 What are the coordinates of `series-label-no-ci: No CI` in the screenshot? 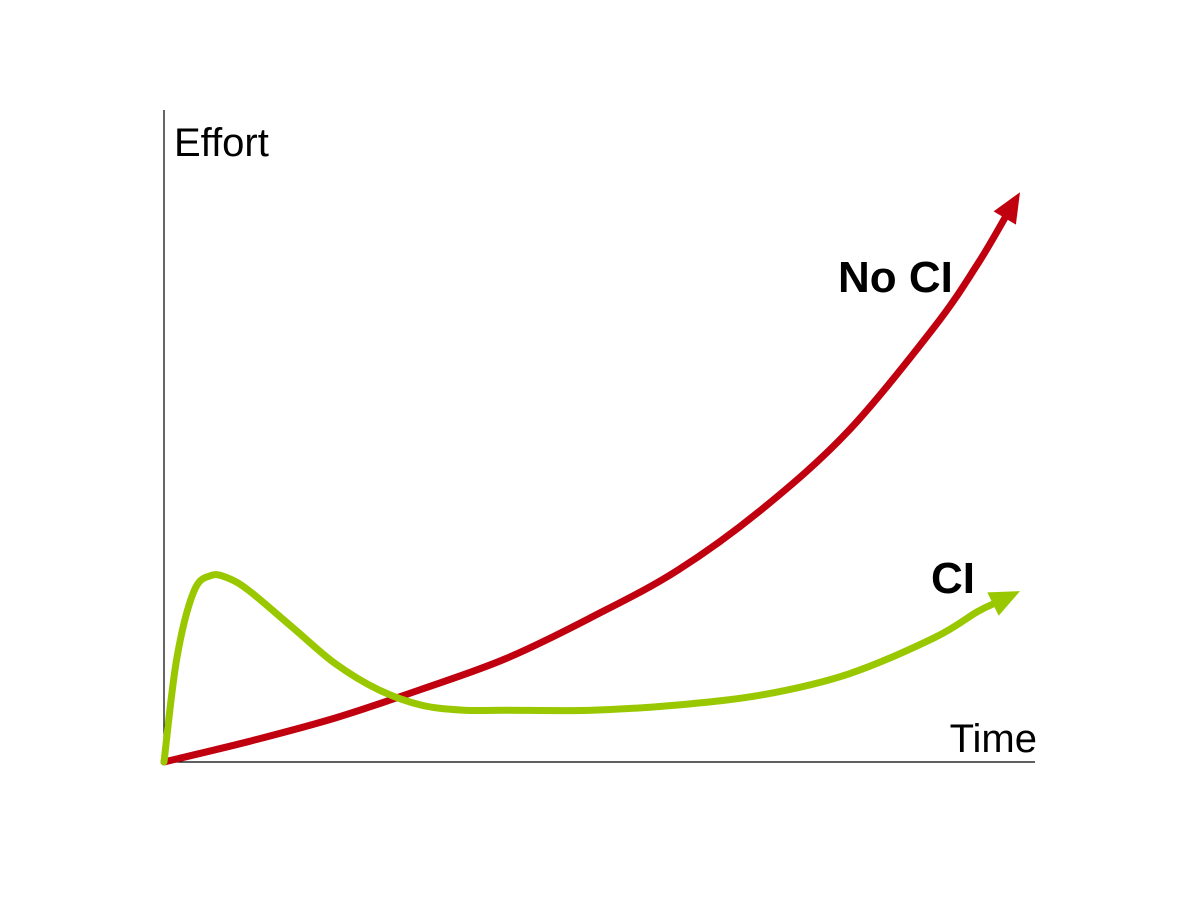 It's located at (895, 277).